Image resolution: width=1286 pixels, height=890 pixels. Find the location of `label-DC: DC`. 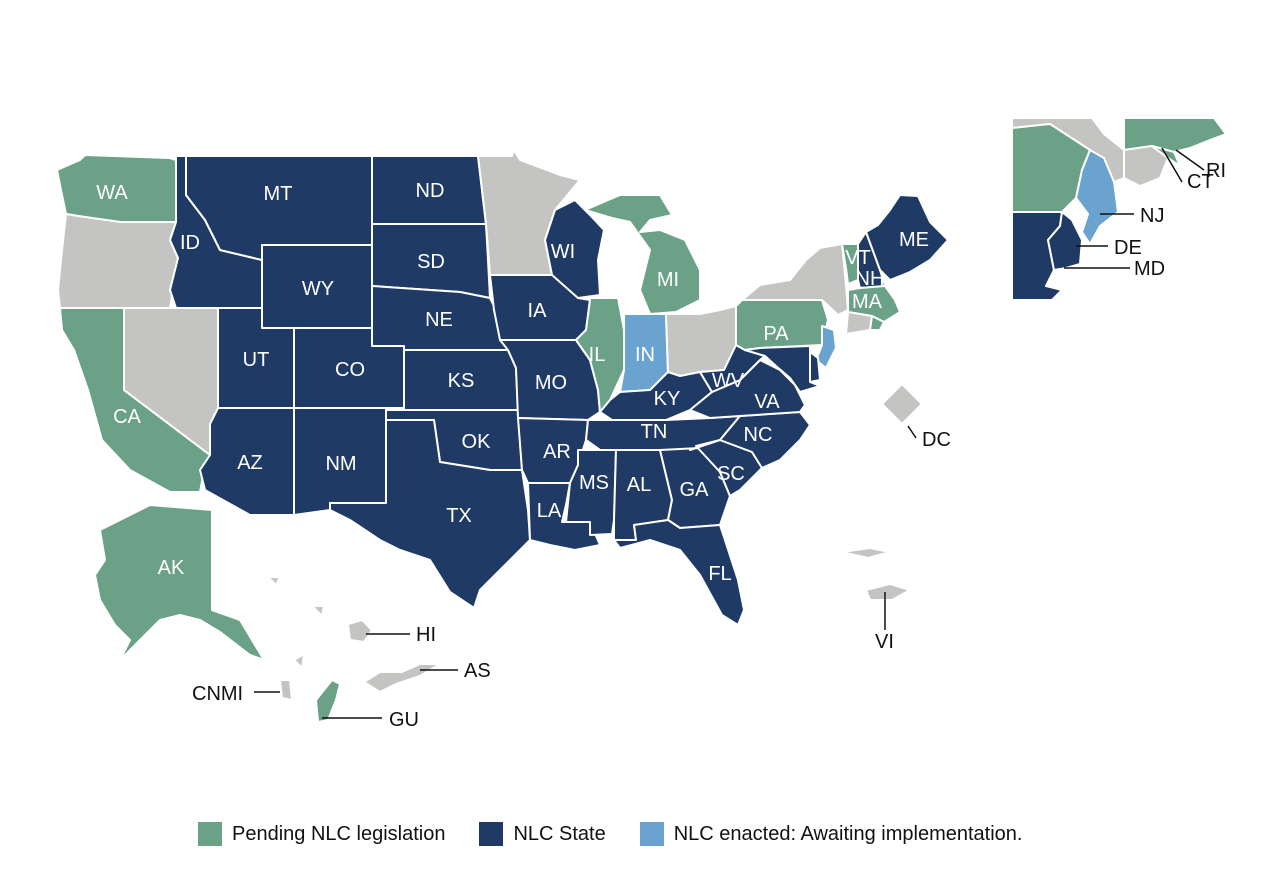

label-DC: DC is located at coordinates (936, 440).